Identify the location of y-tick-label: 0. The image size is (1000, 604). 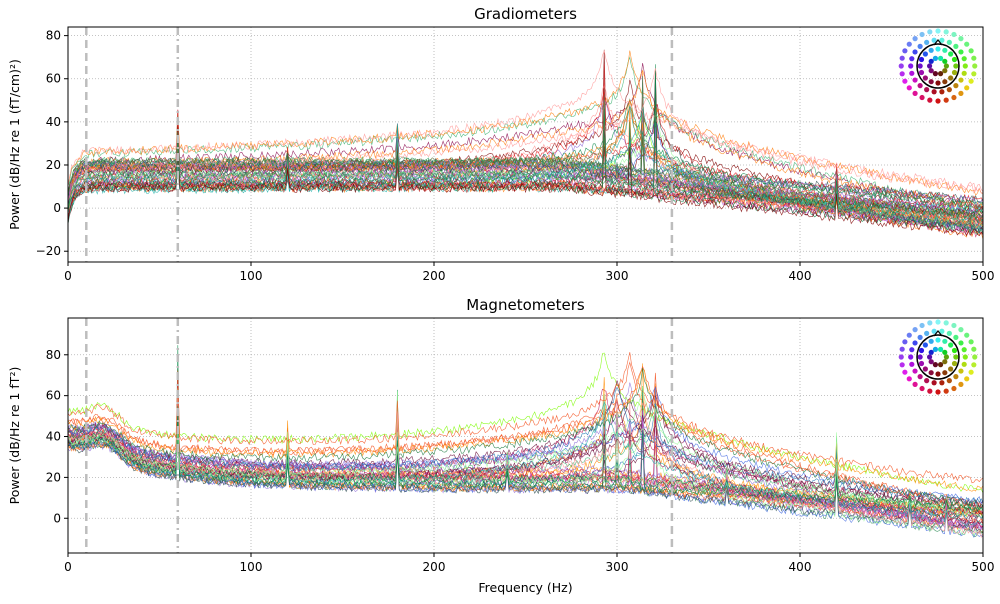
(57, 518).